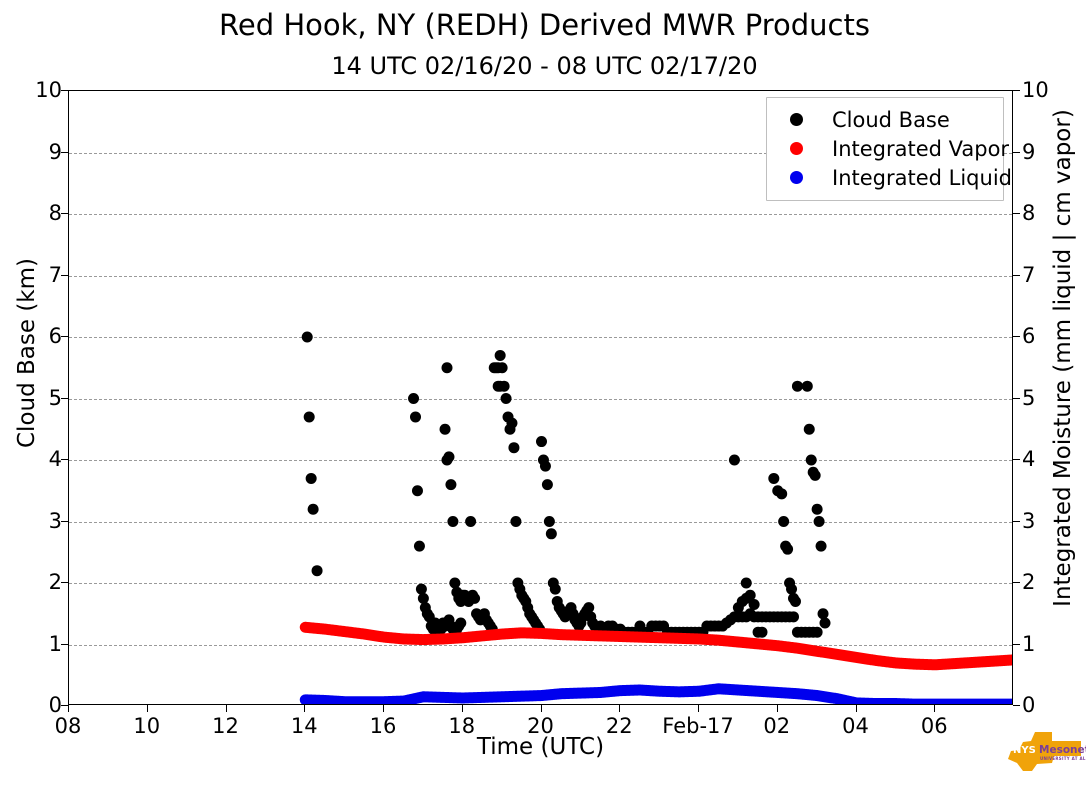 This screenshot has height=804, width=1089. What do you see at coordinates (1029, 705) in the screenshot?
I see `y-tick-label-right-0: 0` at bounding box center [1029, 705].